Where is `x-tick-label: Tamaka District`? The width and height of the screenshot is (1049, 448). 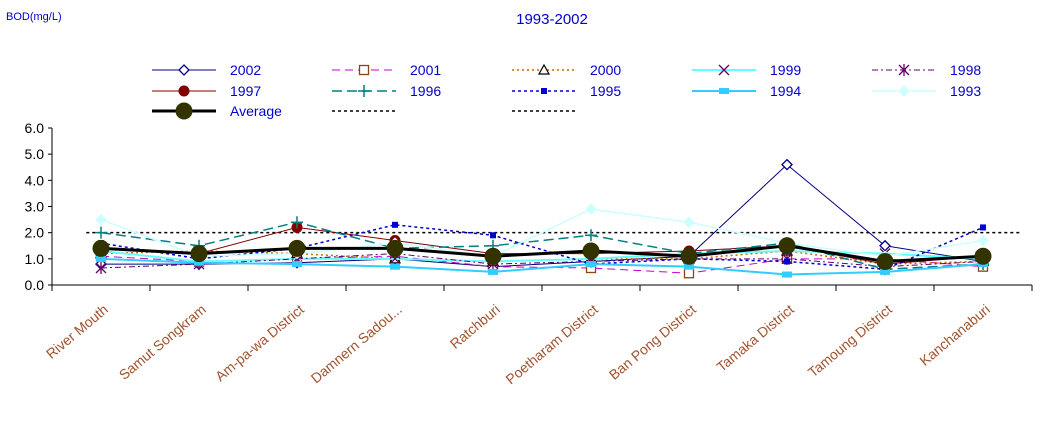
x-tick-label: Tamaka District is located at coordinates (755, 338).